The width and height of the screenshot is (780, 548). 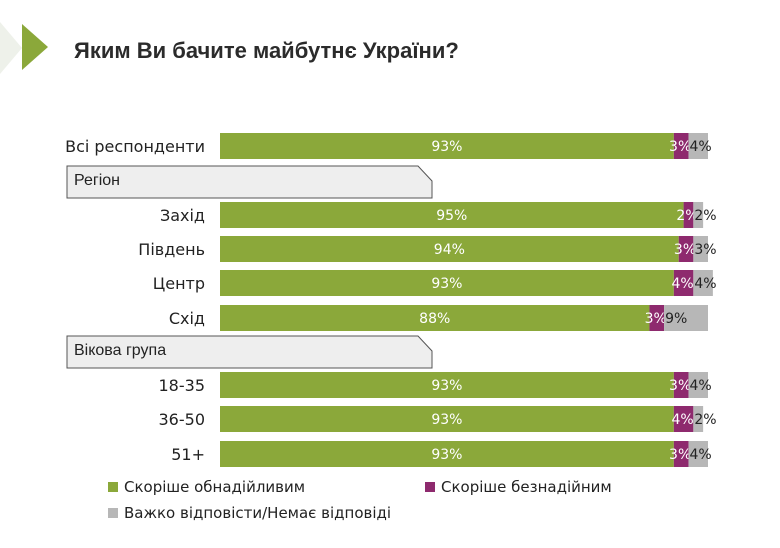 I want to click on data-label-hopeful: 94%, so click(x=449, y=250).